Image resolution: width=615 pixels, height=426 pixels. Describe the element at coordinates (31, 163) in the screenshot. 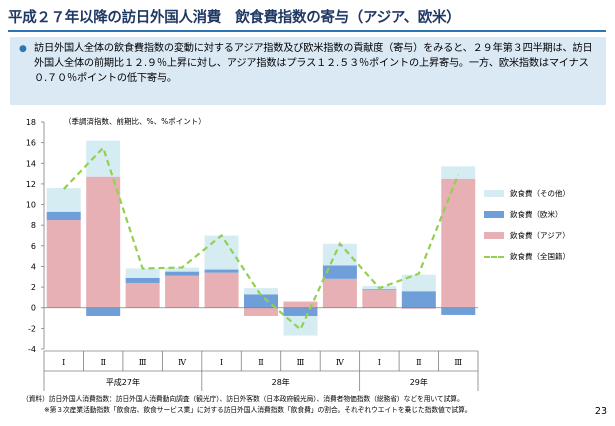

I see `y-tick-label: 14` at that location.